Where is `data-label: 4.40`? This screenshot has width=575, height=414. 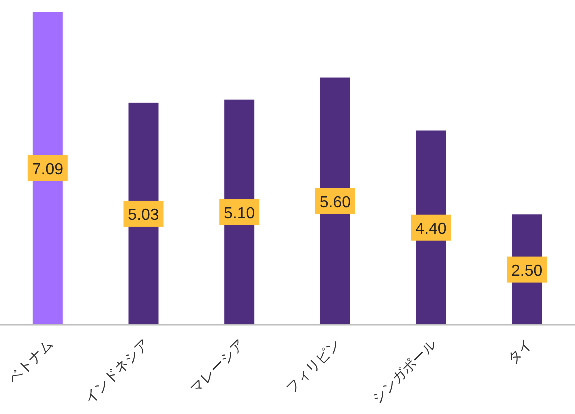 data-label: 4.40 is located at coordinates (431, 229).